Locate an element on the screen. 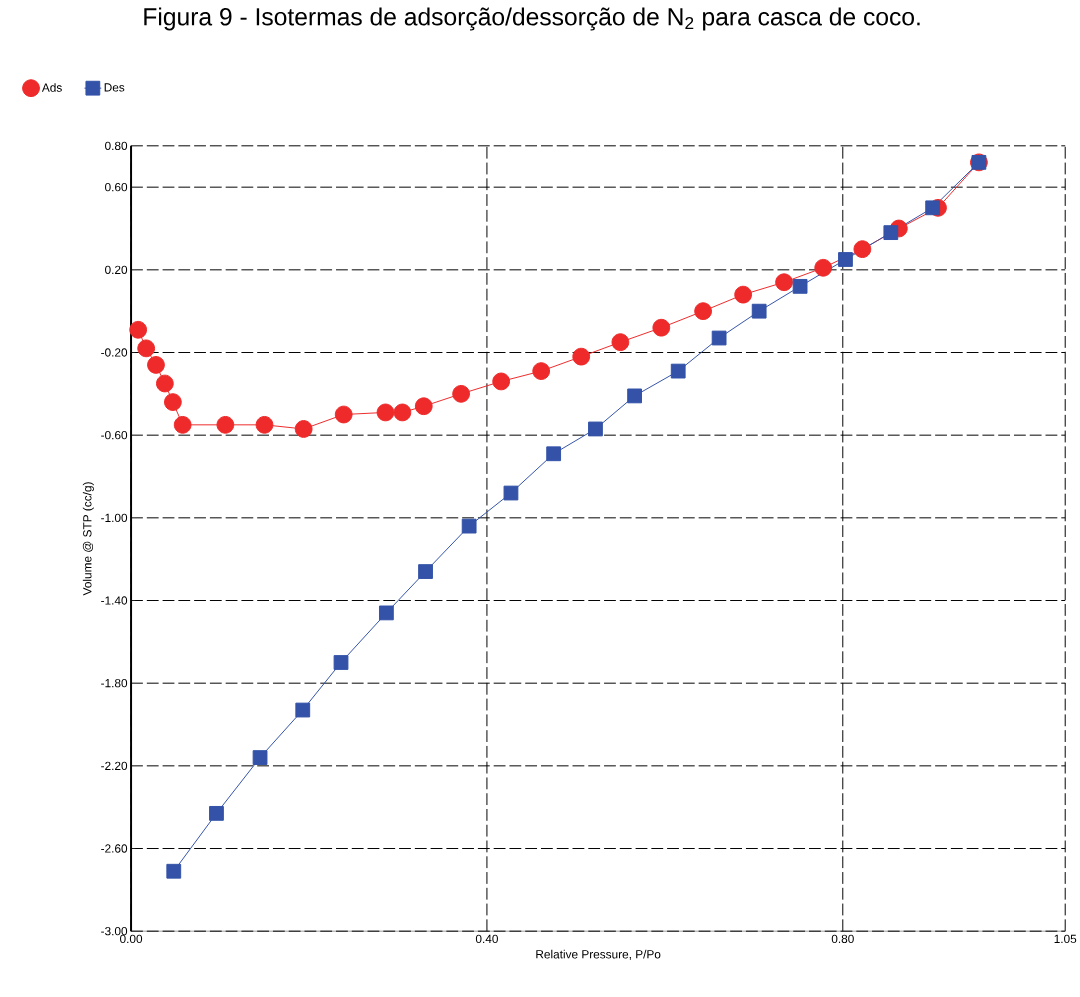  x-tick-label: 0.80 is located at coordinates (842, 938).